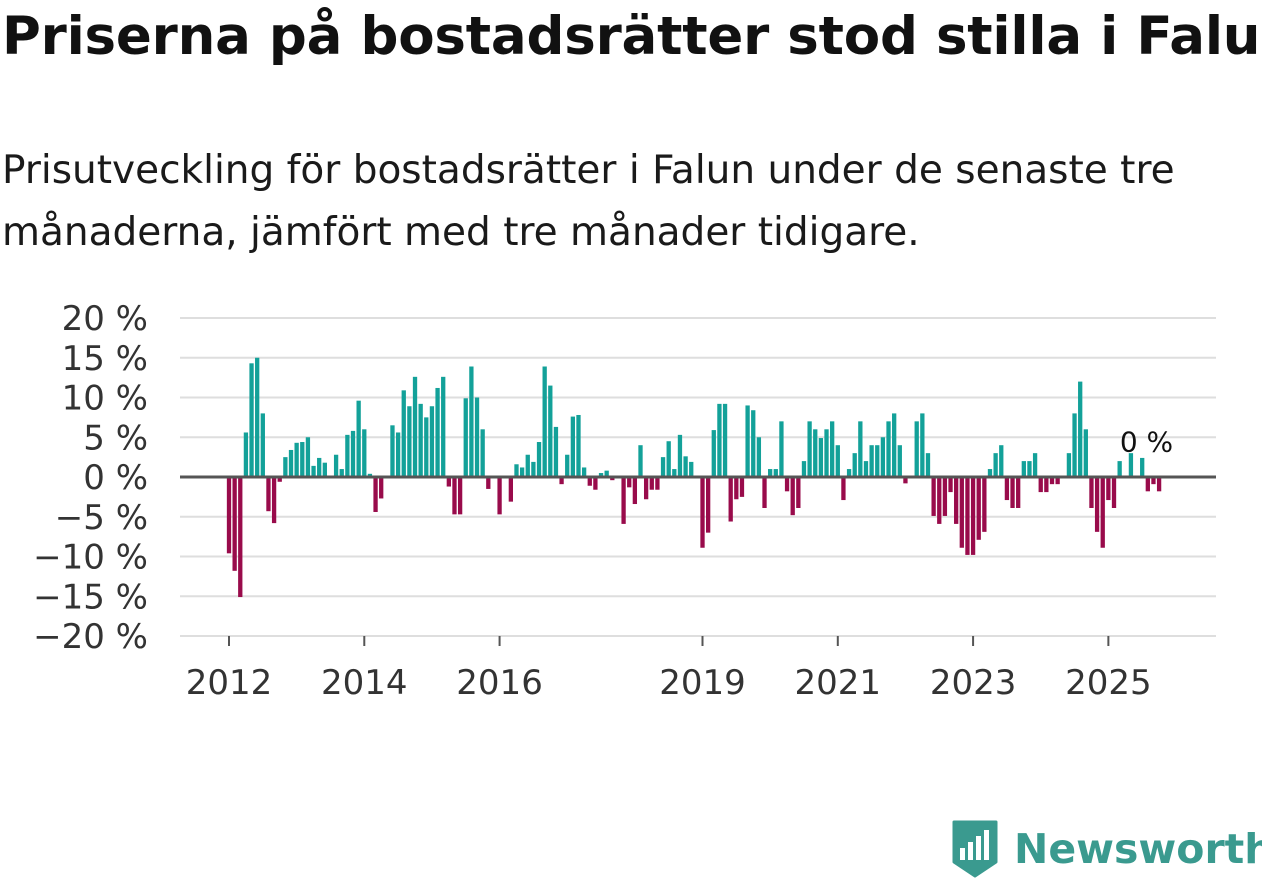 This screenshot has height=880, width=1262. What do you see at coordinates (838, 683) in the screenshot?
I see `x-tick-label: 2021` at bounding box center [838, 683].